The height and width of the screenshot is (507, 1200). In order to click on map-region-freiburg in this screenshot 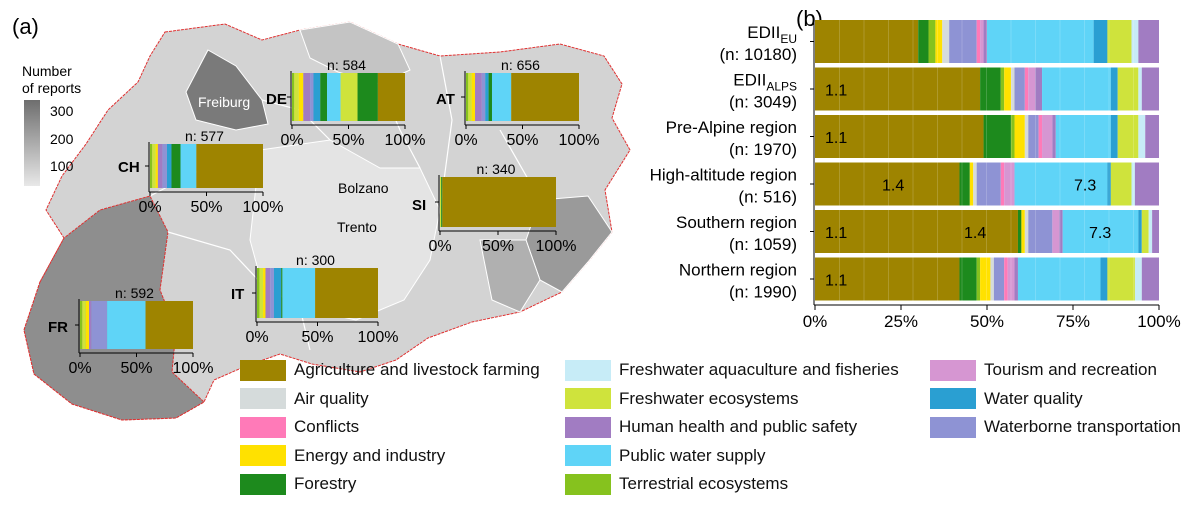, I will do `click(227, 90)`.